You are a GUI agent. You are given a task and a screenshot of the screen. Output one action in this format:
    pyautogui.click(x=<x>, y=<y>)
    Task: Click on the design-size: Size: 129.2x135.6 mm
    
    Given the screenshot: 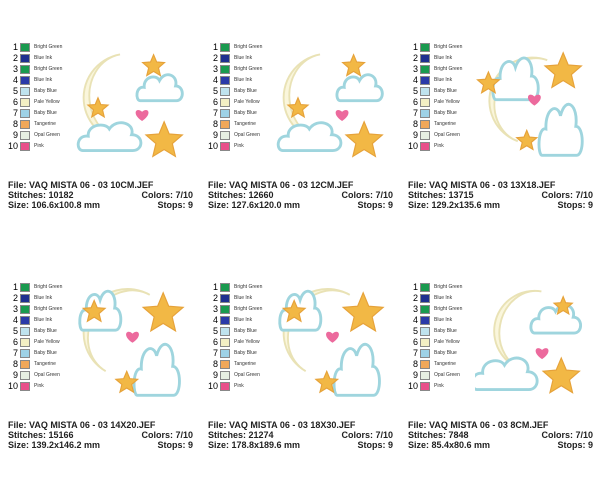 What is the action you would take?
    pyautogui.click(x=454, y=205)
    